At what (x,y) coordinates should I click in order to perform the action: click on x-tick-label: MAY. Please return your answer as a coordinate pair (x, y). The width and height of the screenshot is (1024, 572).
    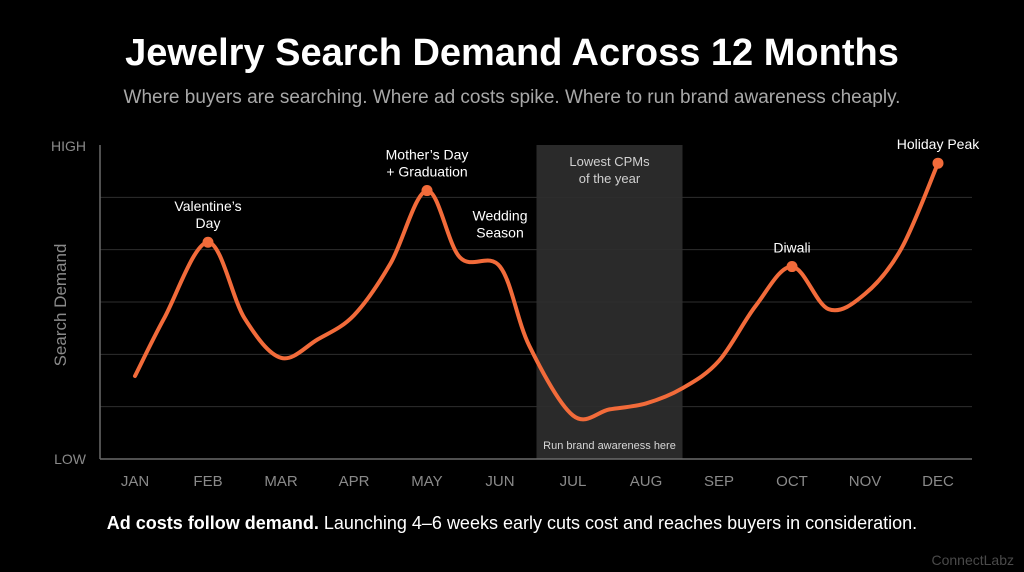
    Looking at the image, I should click on (426, 481).